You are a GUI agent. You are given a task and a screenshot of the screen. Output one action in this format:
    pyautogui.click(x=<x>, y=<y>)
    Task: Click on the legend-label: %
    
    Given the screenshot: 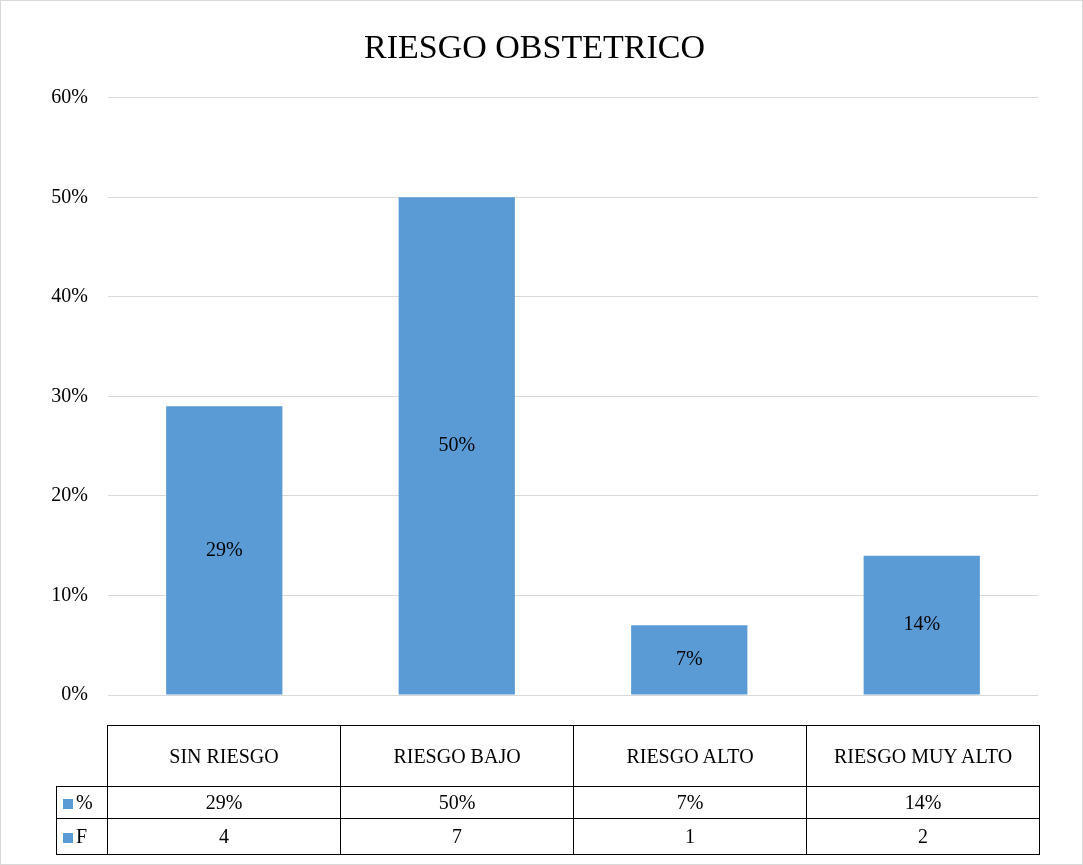 What is the action you would take?
    pyautogui.click(x=82, y=802)
    